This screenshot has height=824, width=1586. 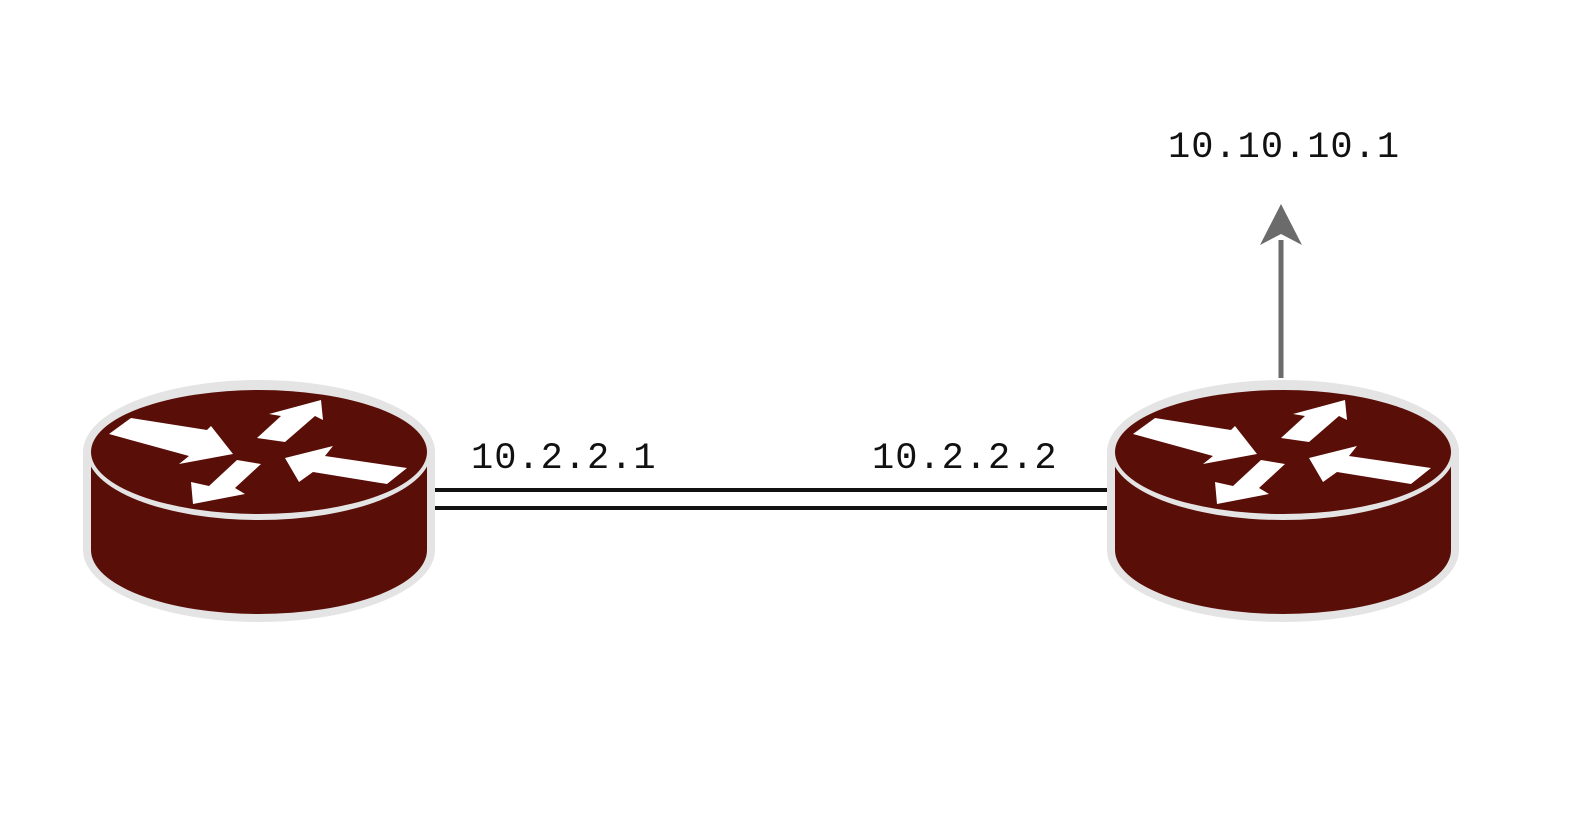 I want to click on router-left, so click(x=259, y=501).